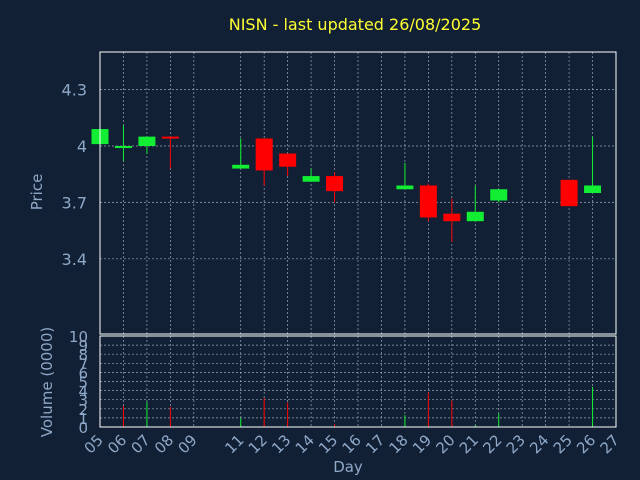 Image resolution: width=640 pixels, height=480 pixels. What do you see at coordinates (516, 444) in the screenshot?
I see `x-tick-label: 23` at bounding box center [516, 444].